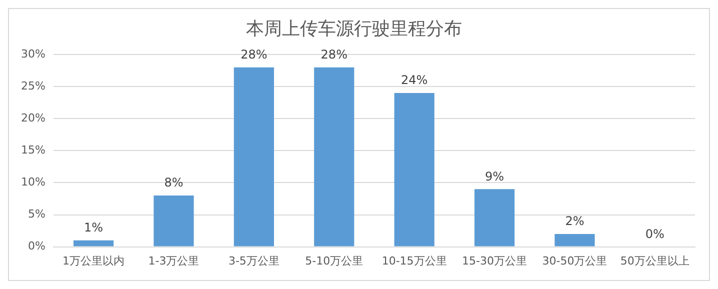  I want to click on x-tick-label: 30-50万公里, so click(575, 261).